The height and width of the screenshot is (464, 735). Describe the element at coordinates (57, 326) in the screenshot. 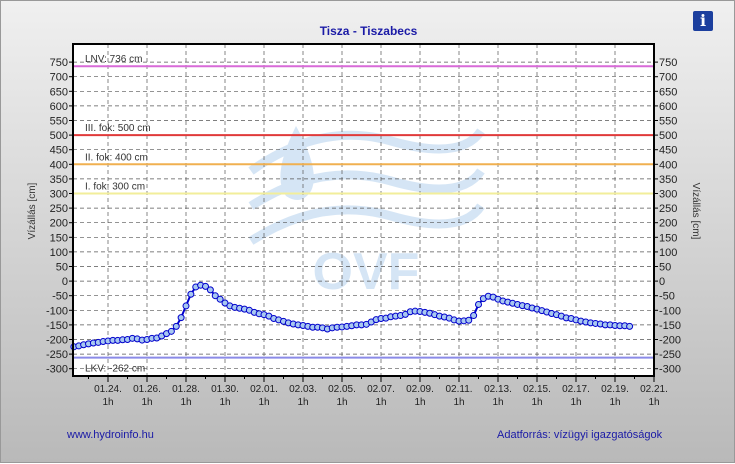

I see `y-tick-label-left: -150` at that location.